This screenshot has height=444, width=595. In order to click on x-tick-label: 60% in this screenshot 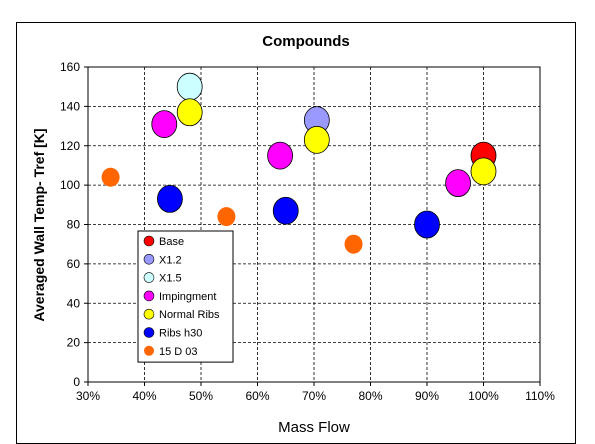, I will do `click(257, 396)`.